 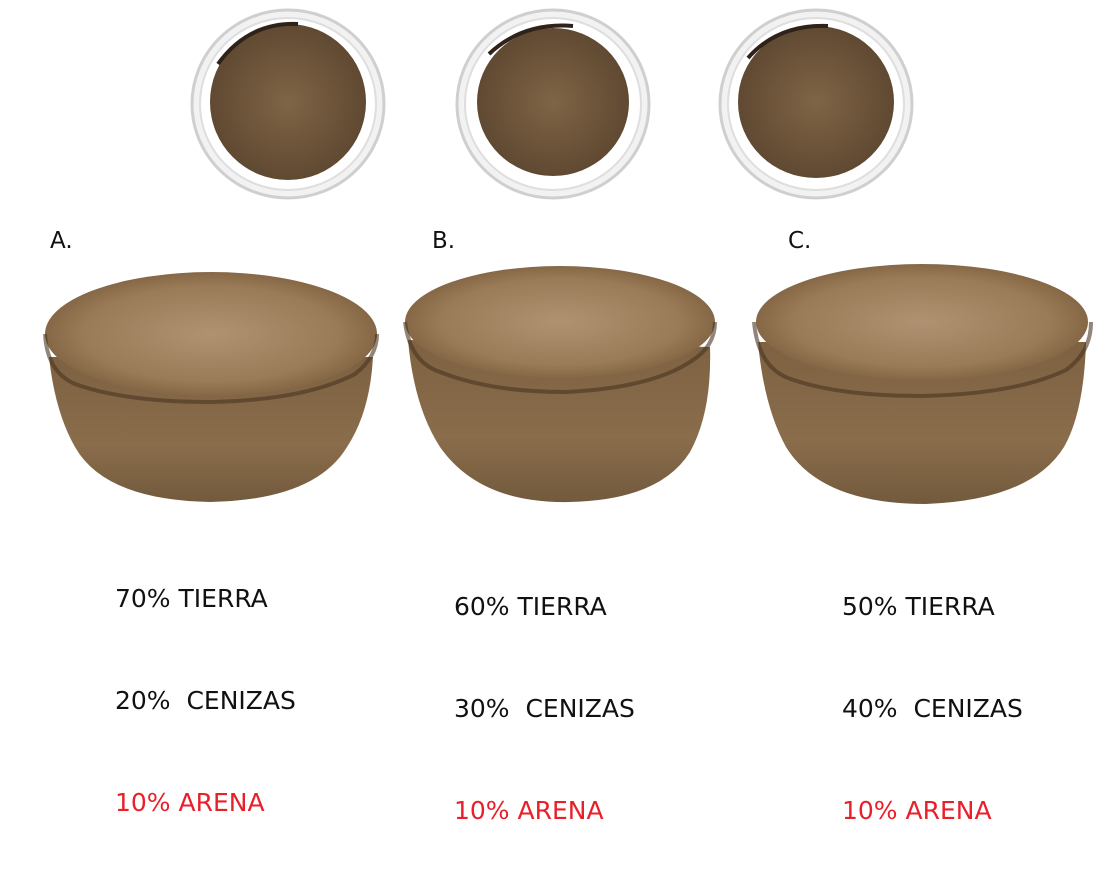 I want to click on soil-block-photo-a, so click(x=211, y=387).